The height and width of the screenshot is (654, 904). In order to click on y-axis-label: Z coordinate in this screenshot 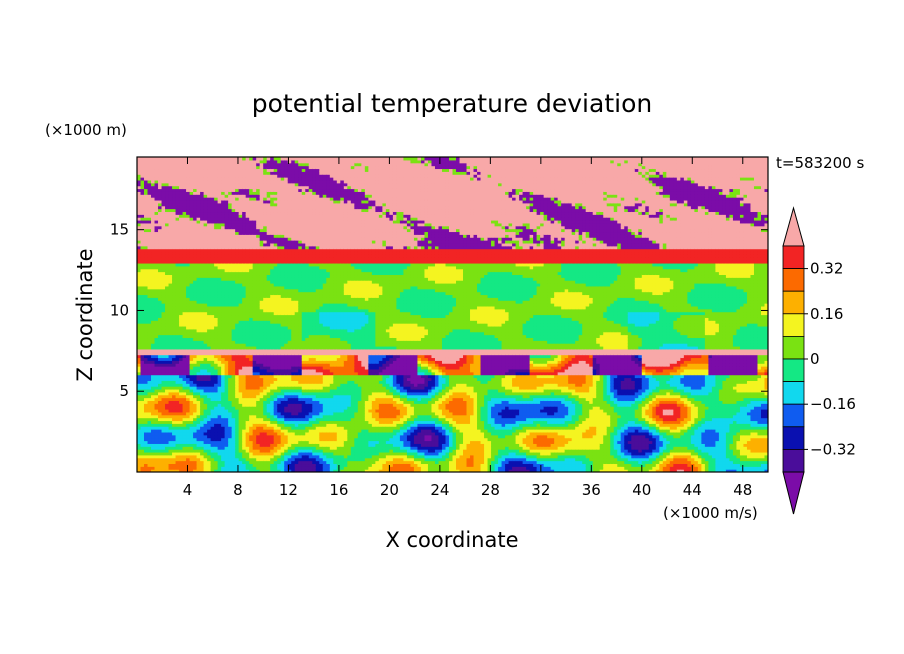, I will do `click(85, 314)`.